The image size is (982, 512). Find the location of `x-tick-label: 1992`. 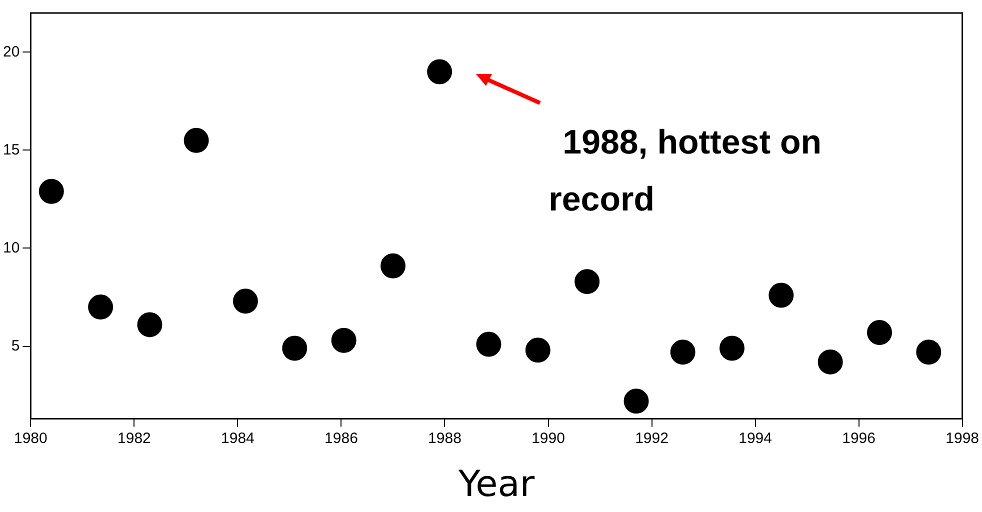

x-tick-label: 1992 is located at coordinates (651, 438).